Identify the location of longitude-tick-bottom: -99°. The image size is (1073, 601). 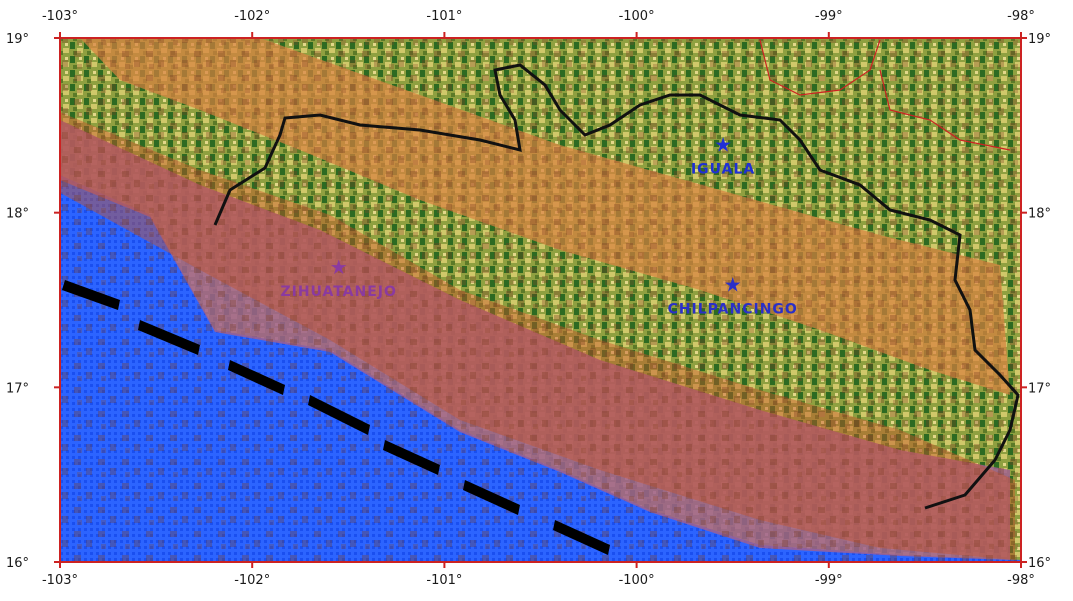
(829, 580).